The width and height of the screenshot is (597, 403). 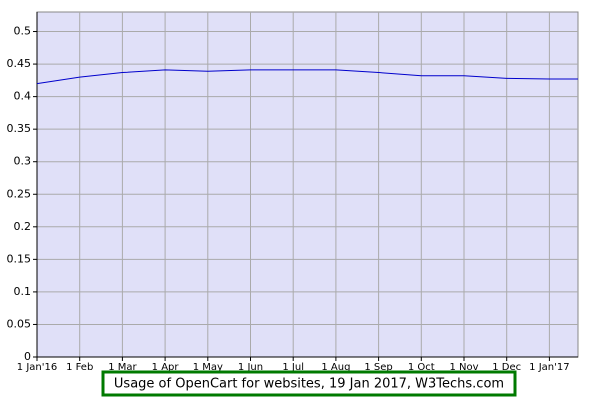 What do you see at coordinates (79, 367) in the screenshot?
I see `x-tick-label: 1 Feb` at bounding box center [79, 367].